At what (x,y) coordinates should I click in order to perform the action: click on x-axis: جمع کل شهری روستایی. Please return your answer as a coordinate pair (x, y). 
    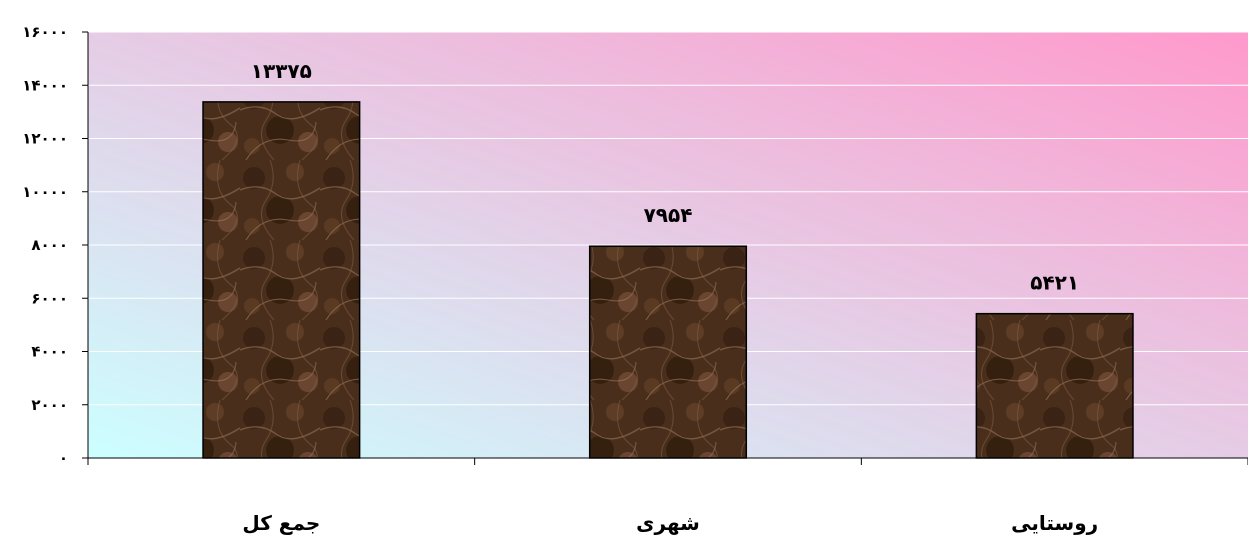
    Looking at the image, I should click on (667, 496).